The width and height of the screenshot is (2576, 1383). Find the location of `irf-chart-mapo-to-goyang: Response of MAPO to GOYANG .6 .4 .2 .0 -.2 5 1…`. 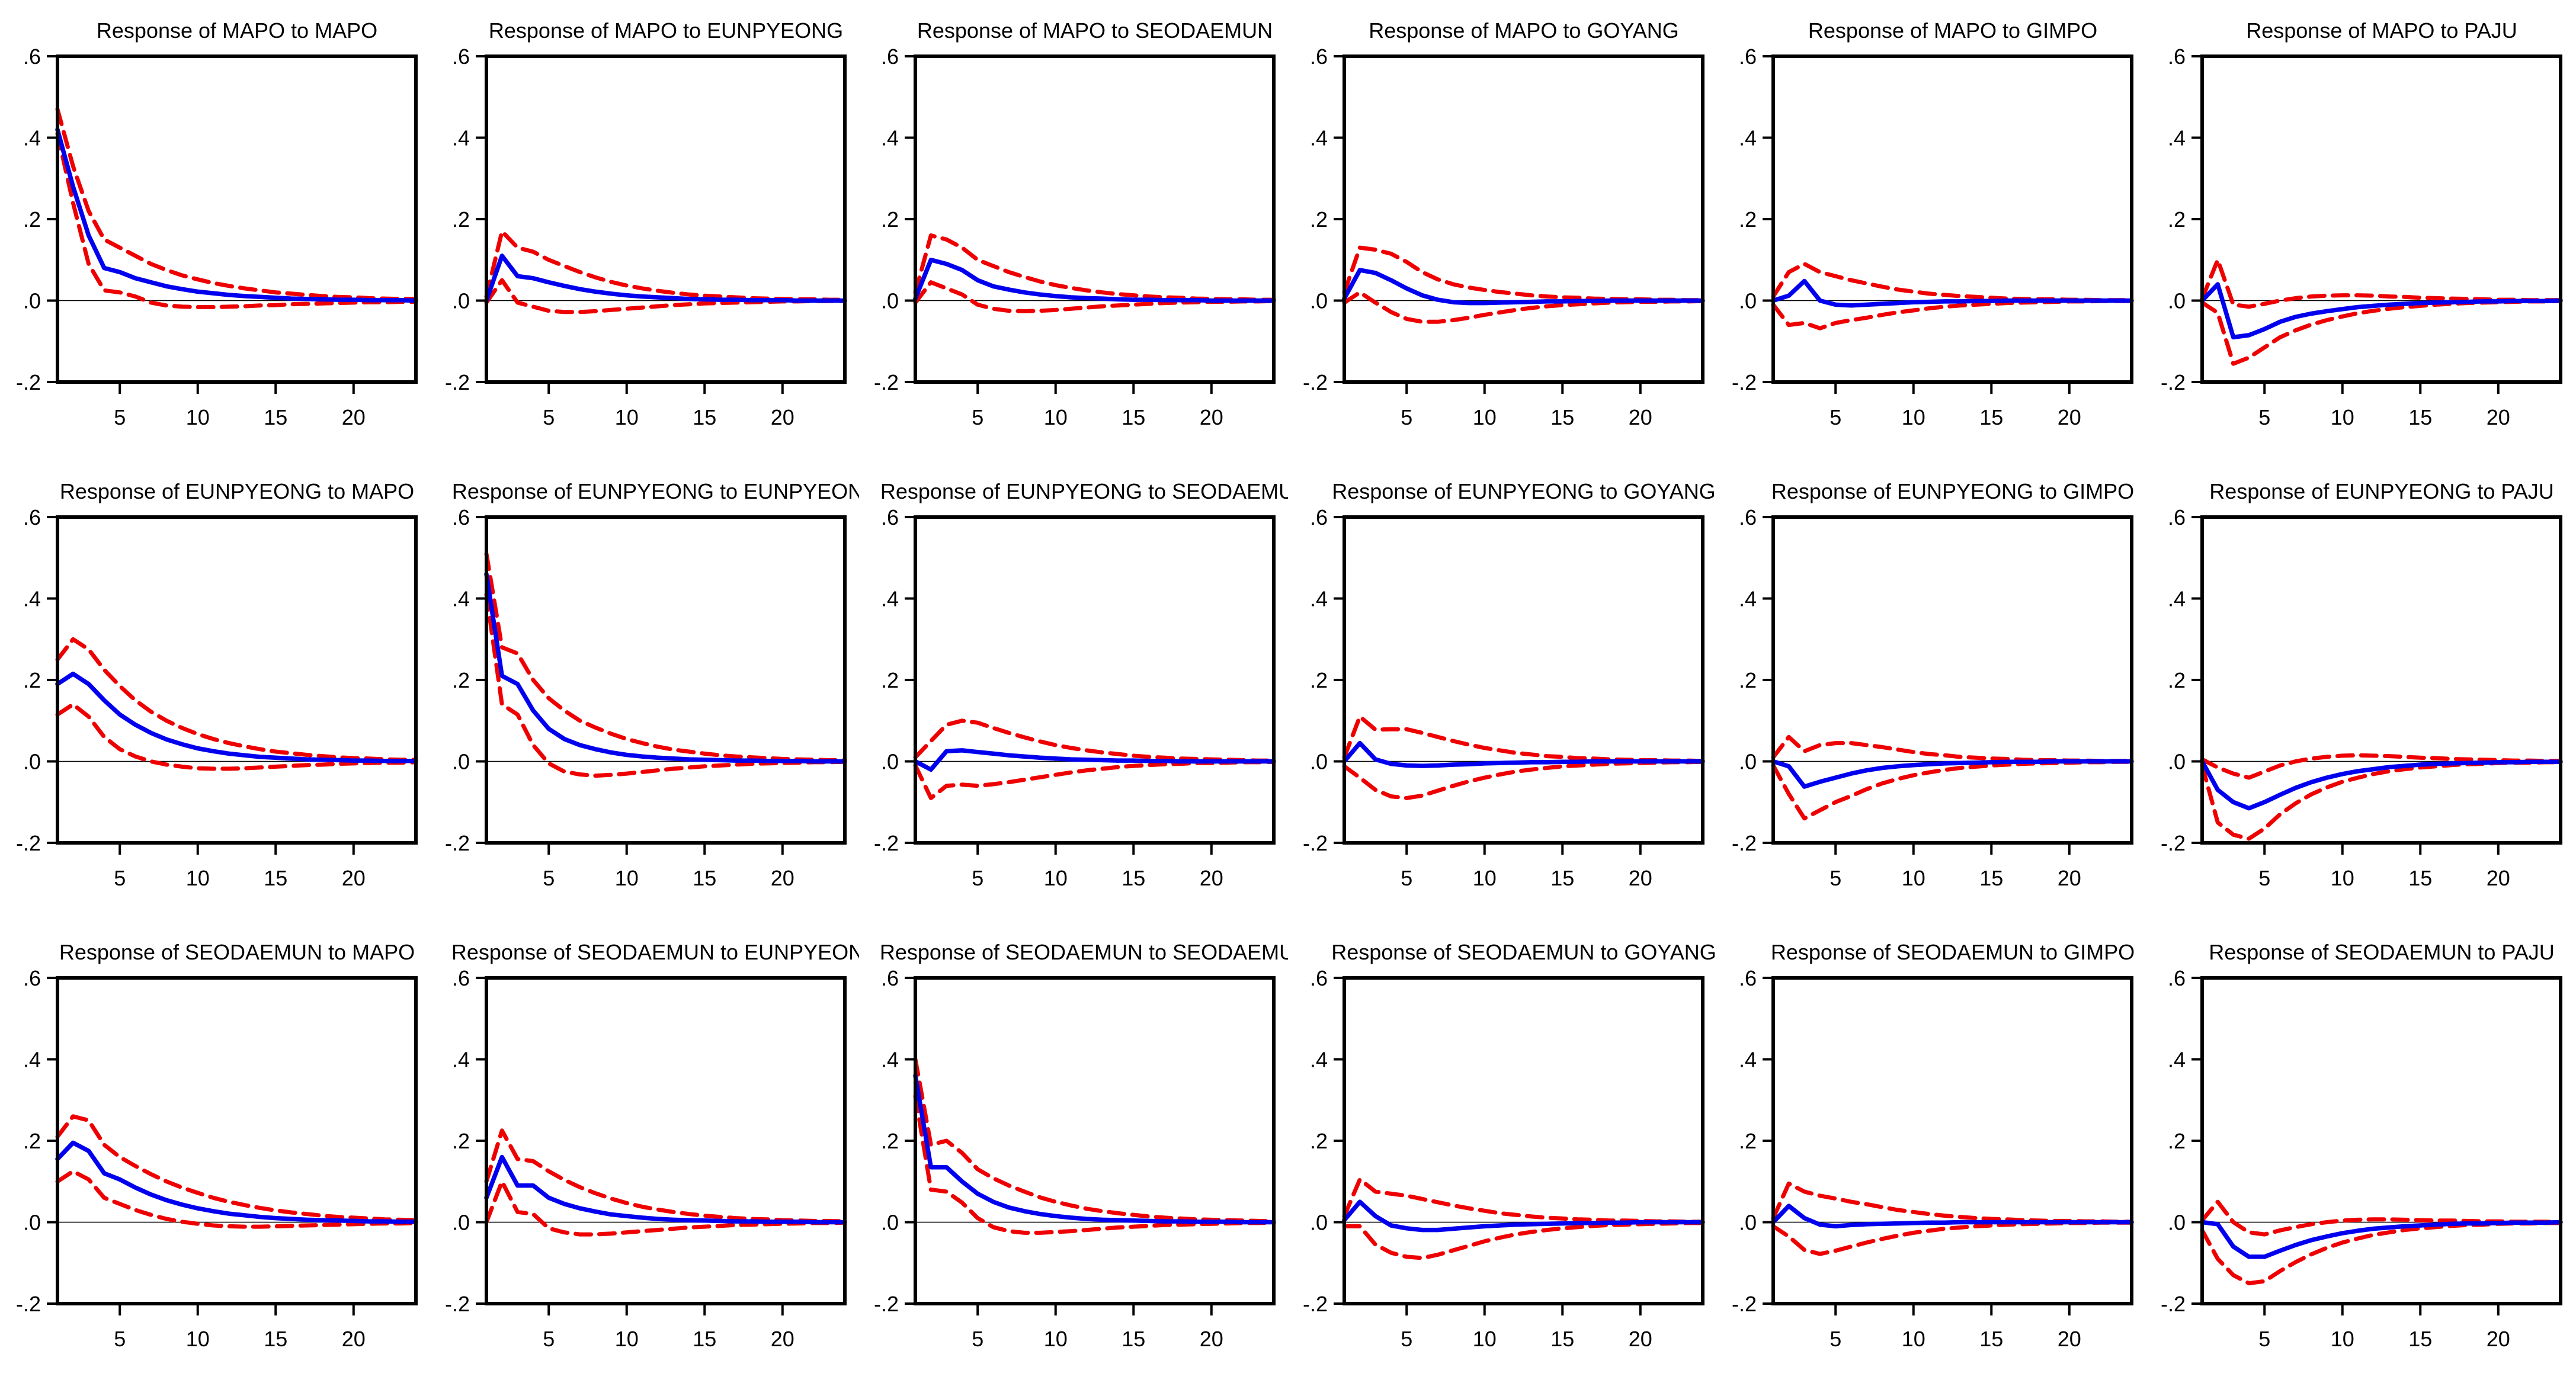

irf-chart-mapo-to-goyang: Response of MAPO to GOYANG .6 .4 .2 .0 -.2 5 1… is located at coordinates (1504, 223).